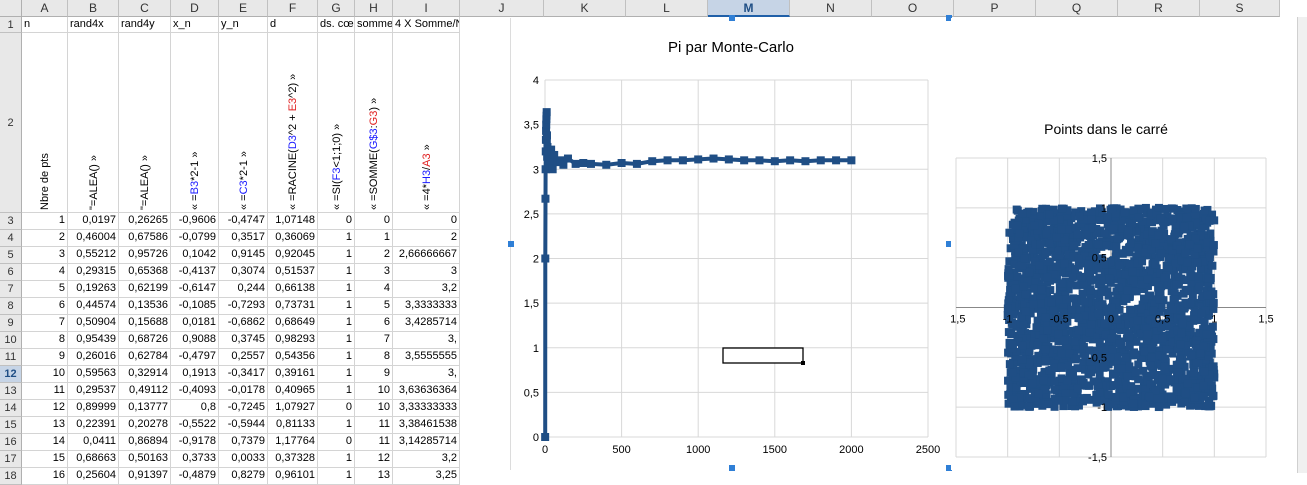  What do you see at coordinates (11, 374) in the screenshot?
I see `row-header-12: 12` at bounding box center [11, 374].